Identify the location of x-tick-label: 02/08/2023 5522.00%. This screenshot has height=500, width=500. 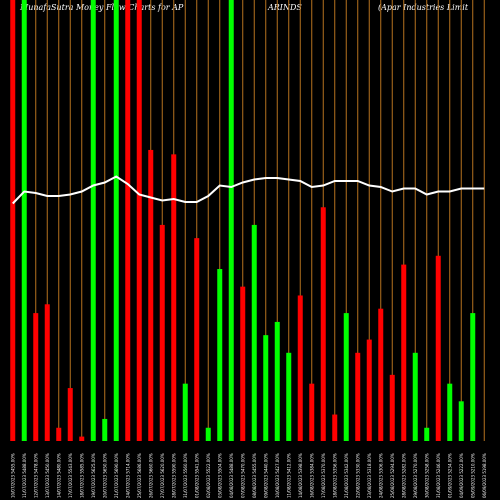
(208, 475).